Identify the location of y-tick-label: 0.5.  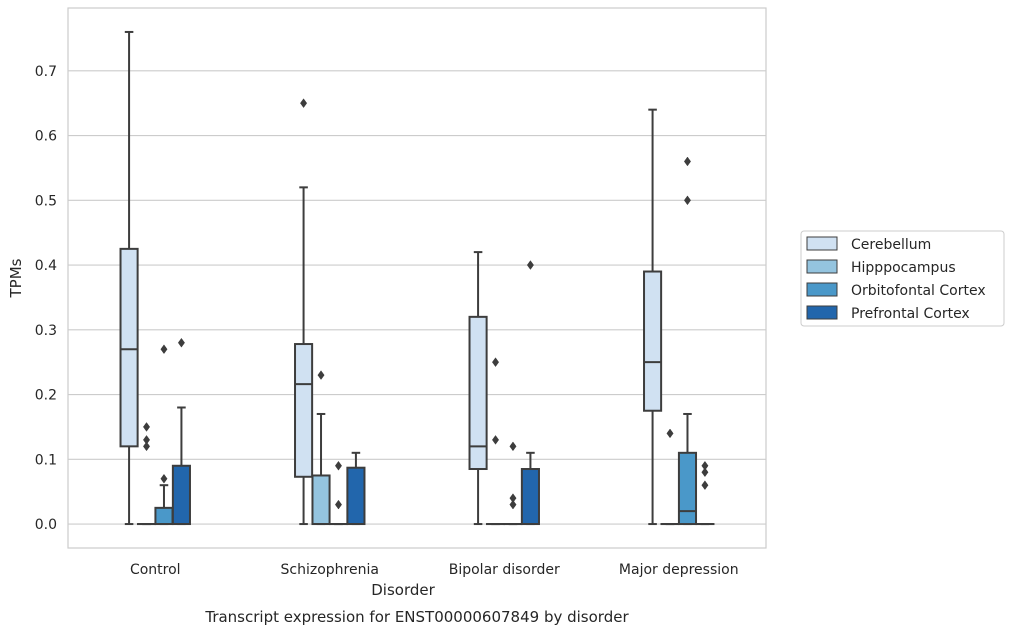
(46, 201).